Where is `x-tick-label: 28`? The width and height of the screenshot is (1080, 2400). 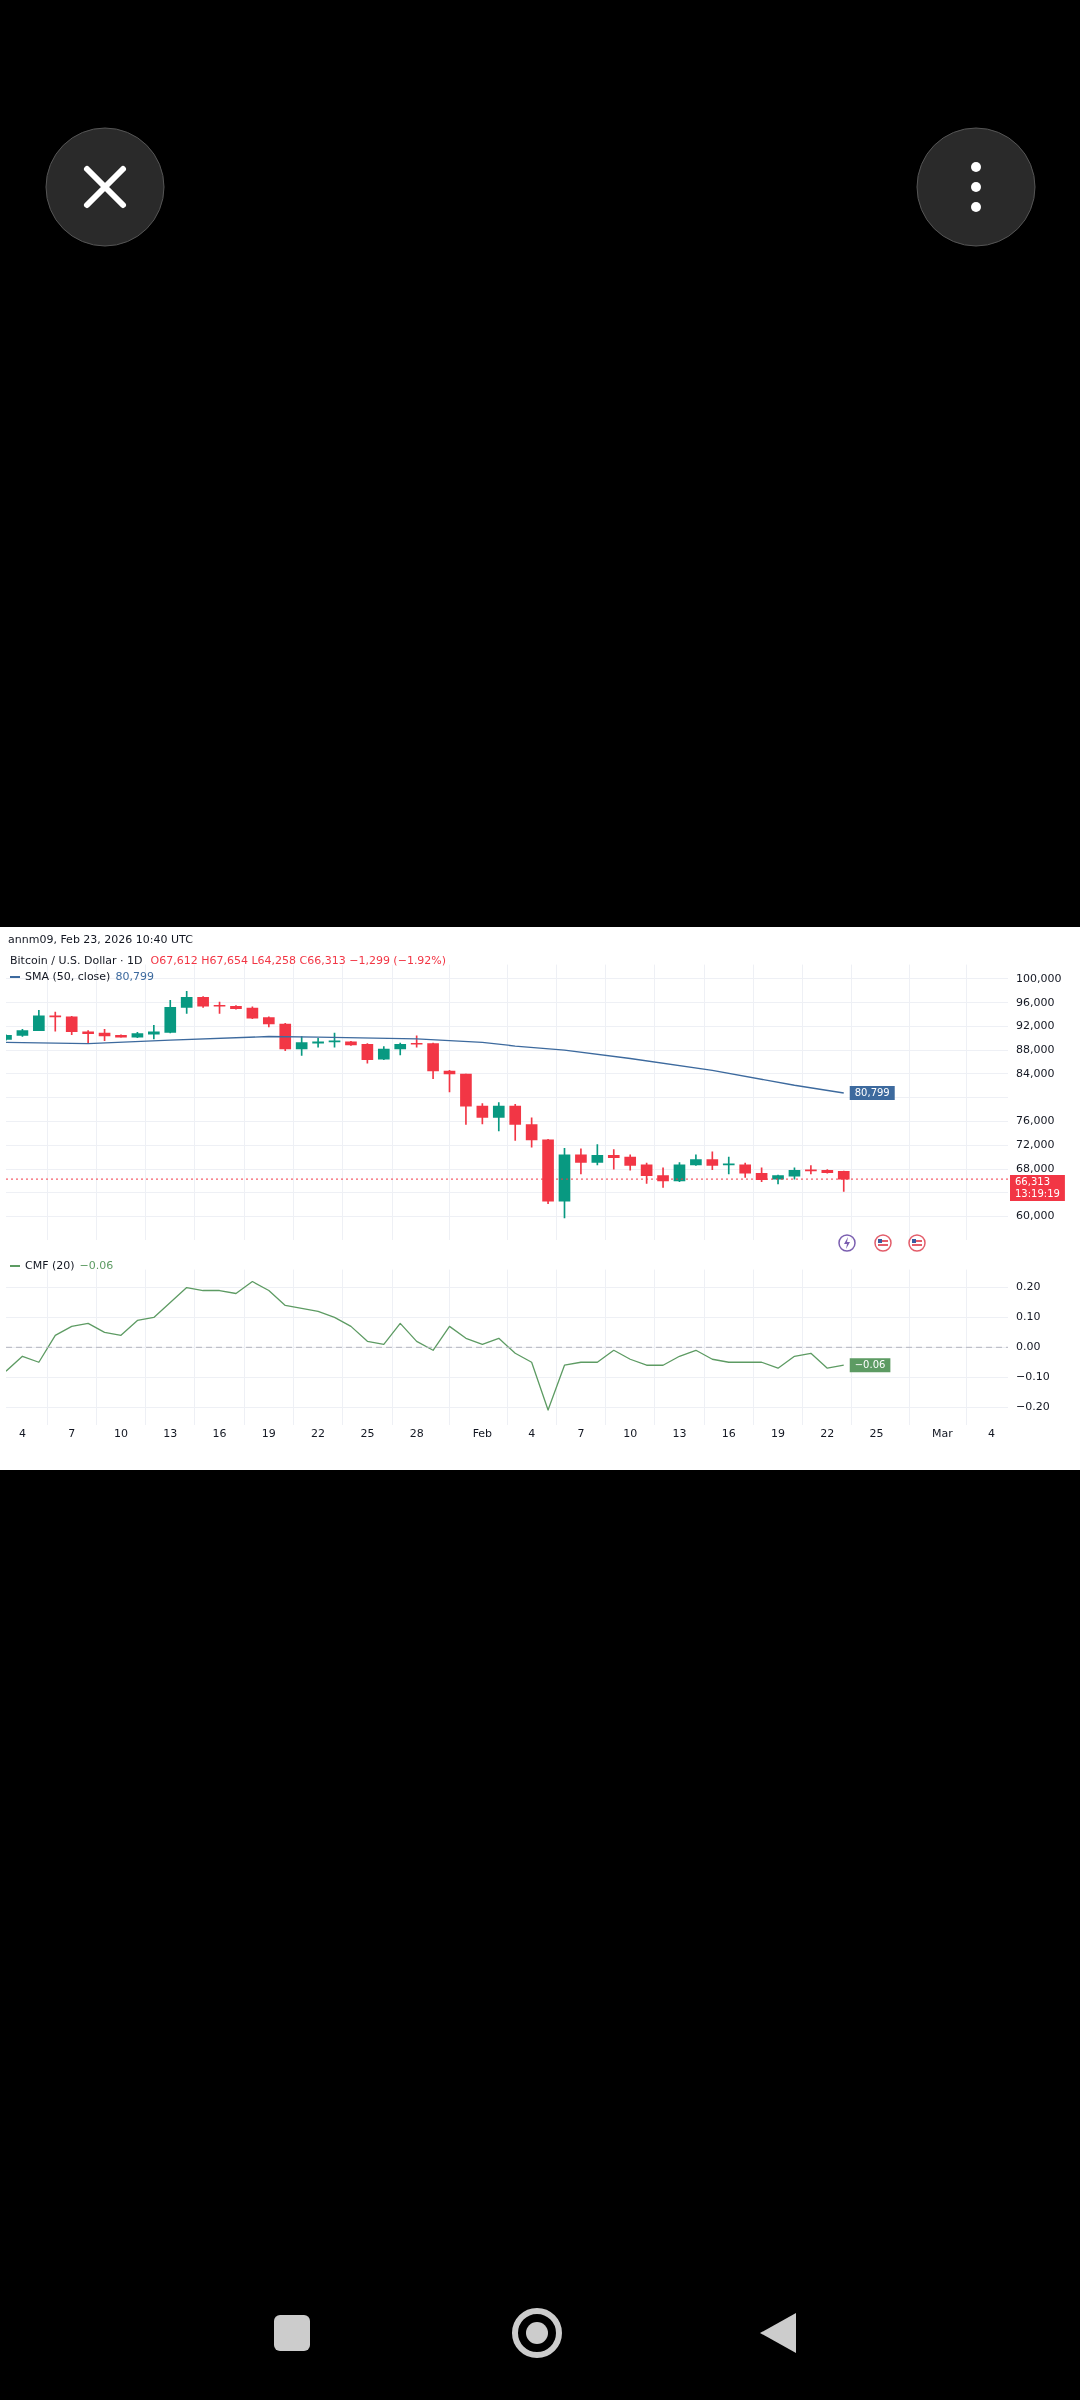 x-tick-label: 28 is located at coordinates (416, 1434).